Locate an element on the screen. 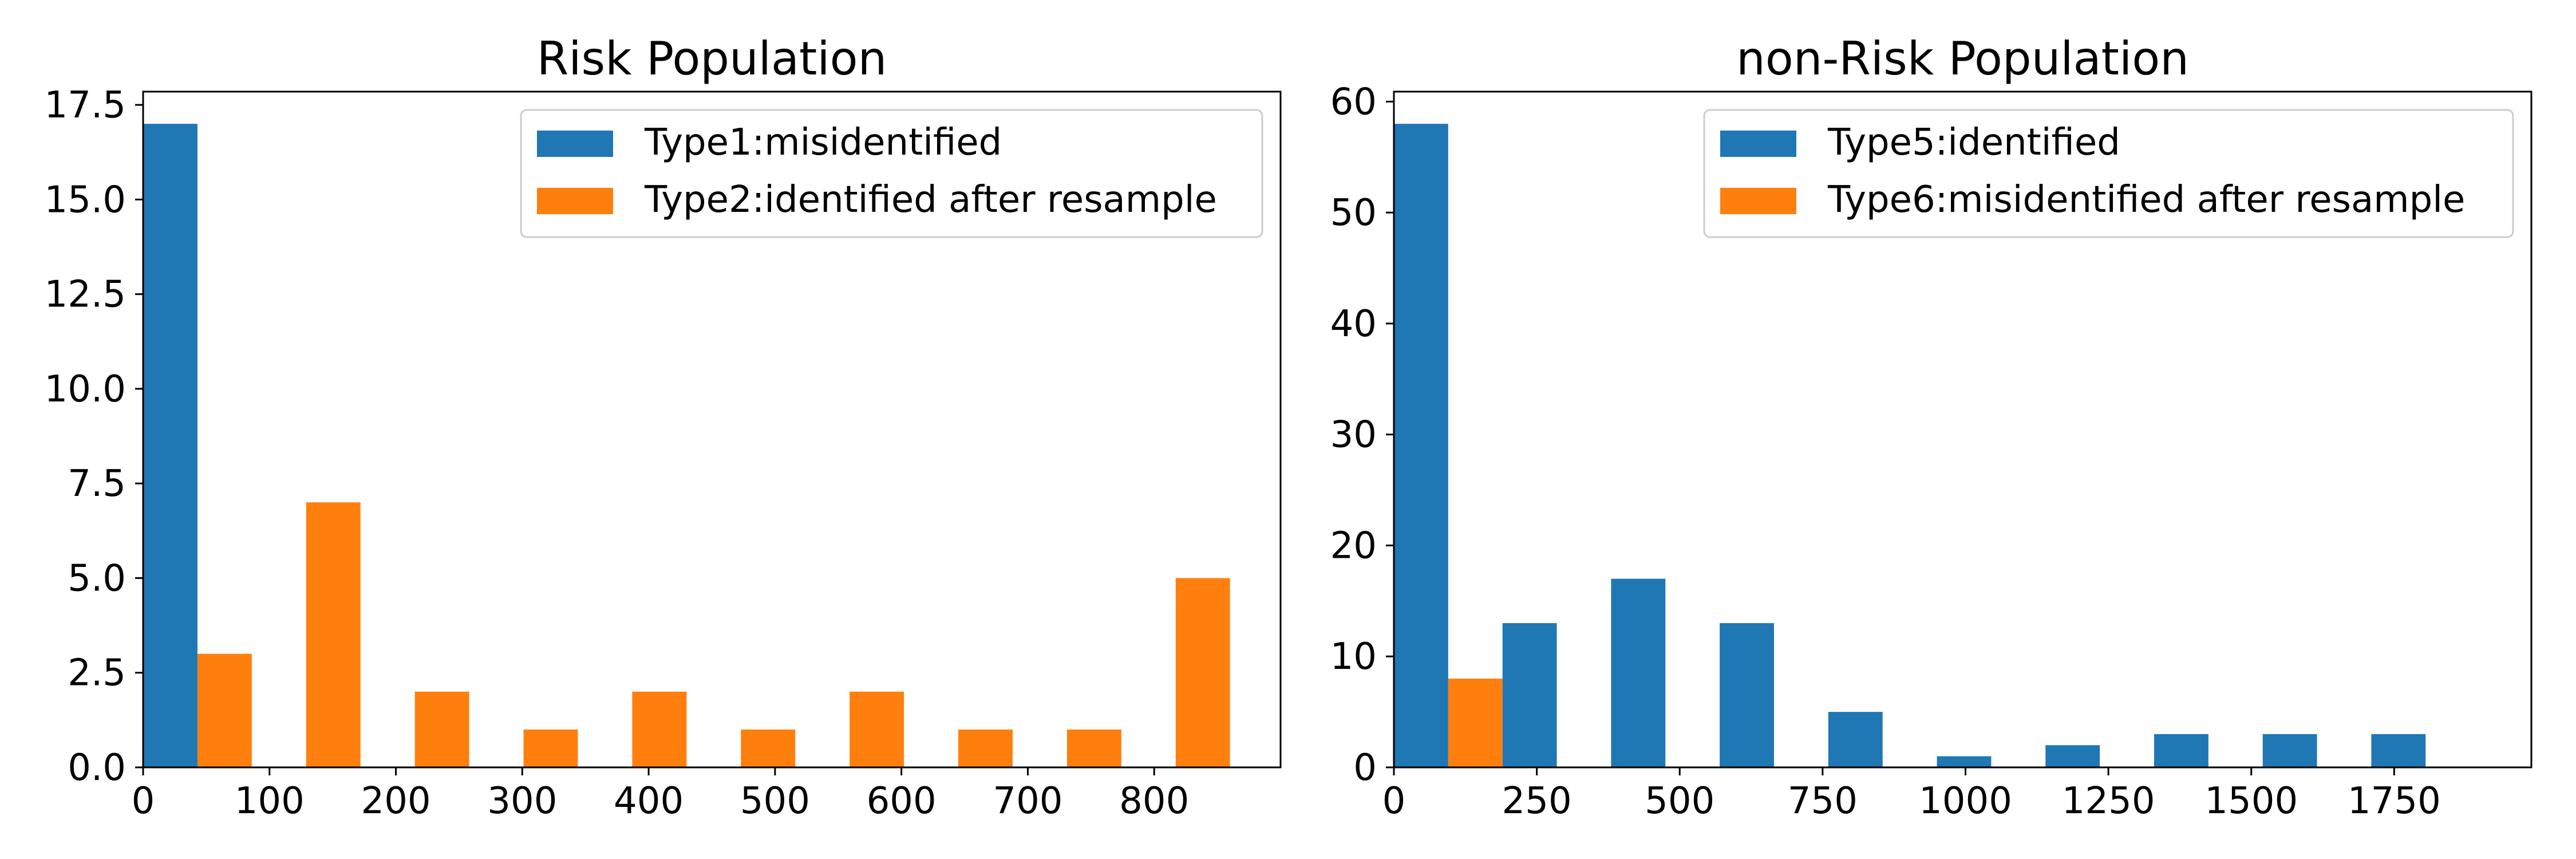 This screenshot has height=859, width=2576. x-tick-label: 800 is located at coordinates (1154, 801).